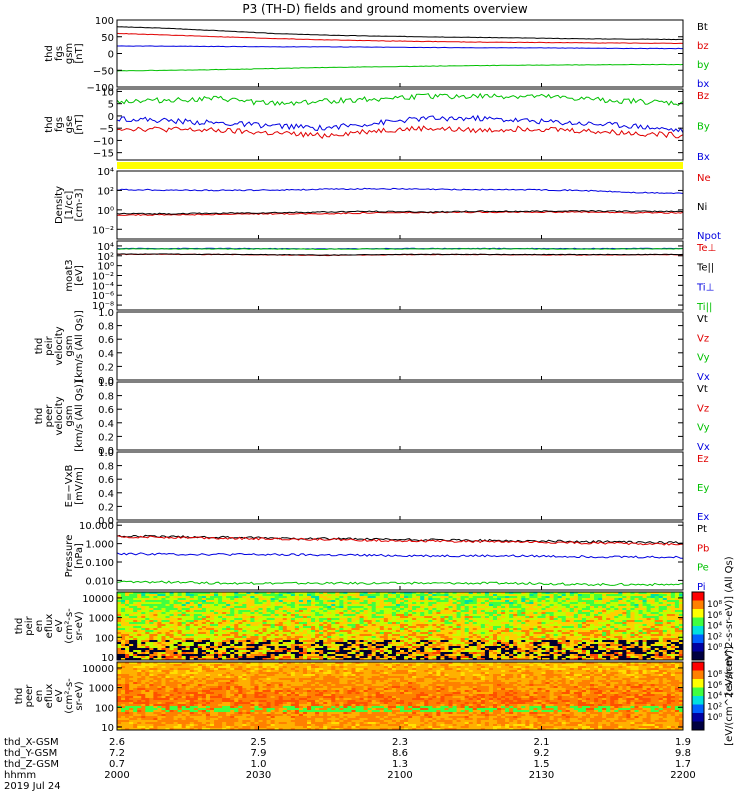 This screenshot has width=750, height=800. I want to click on y-axis-label-line: velocity, so click(59, 345).